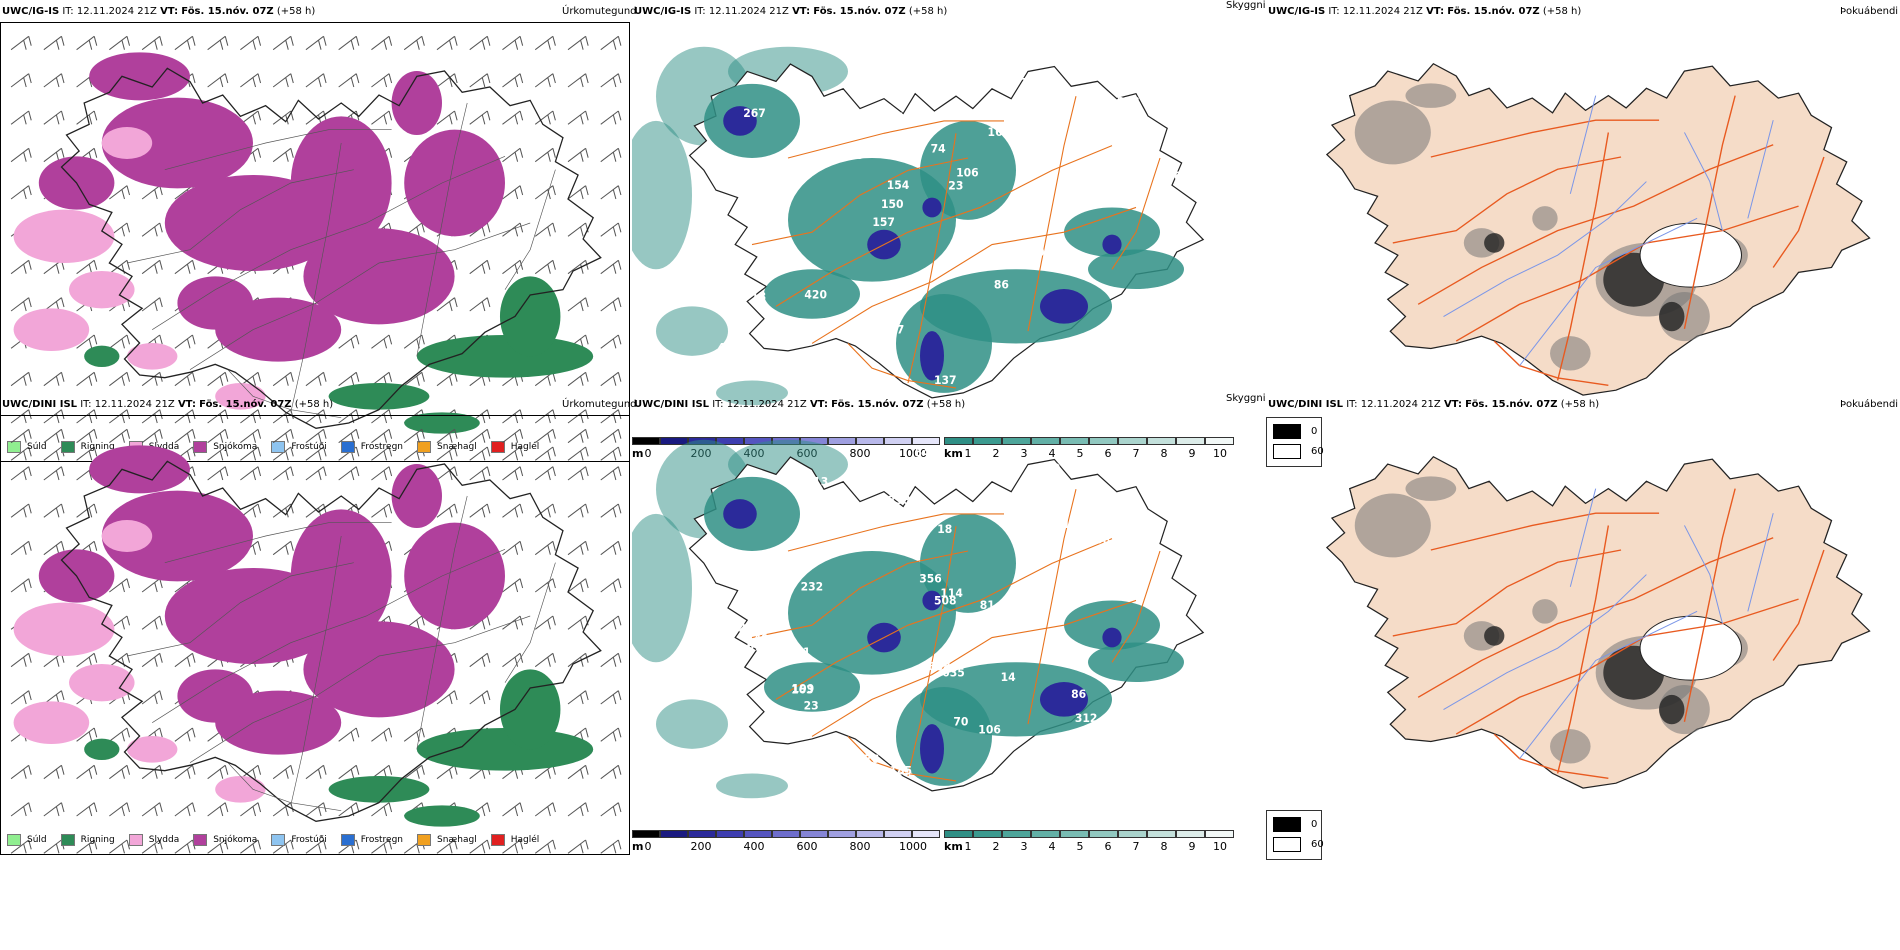  What do you see at coordinates (1080, 846) in the screenshot?
I see `visibility-tick: 5` at bounding box center [1080, 846].